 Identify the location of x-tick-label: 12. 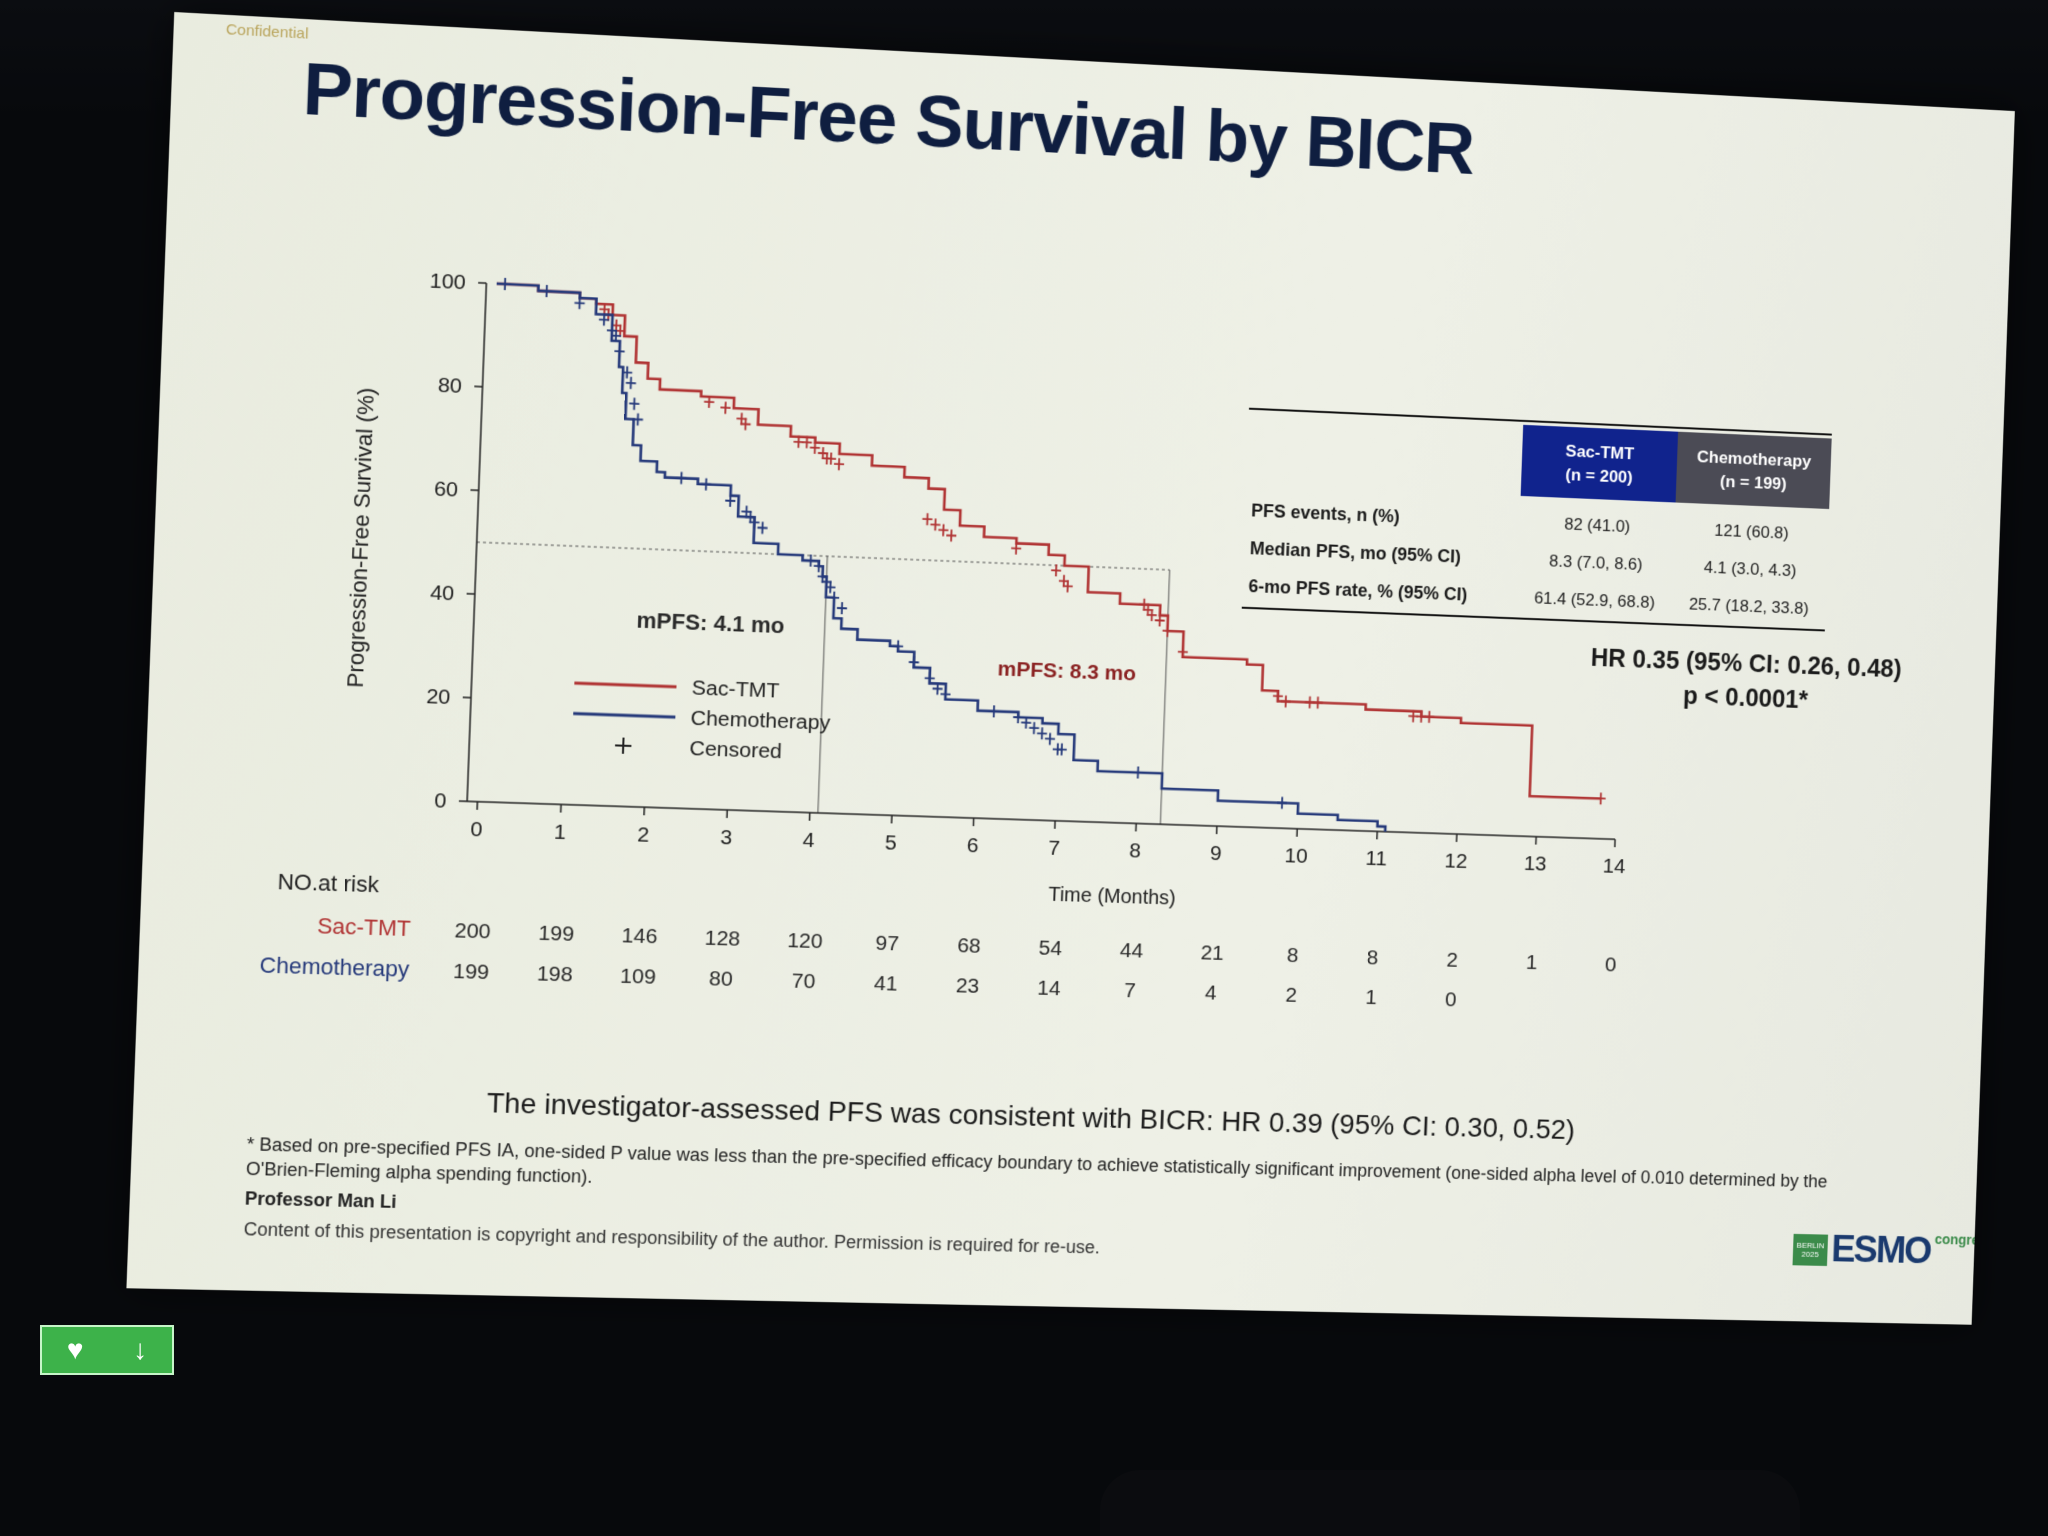
(1456, 861).